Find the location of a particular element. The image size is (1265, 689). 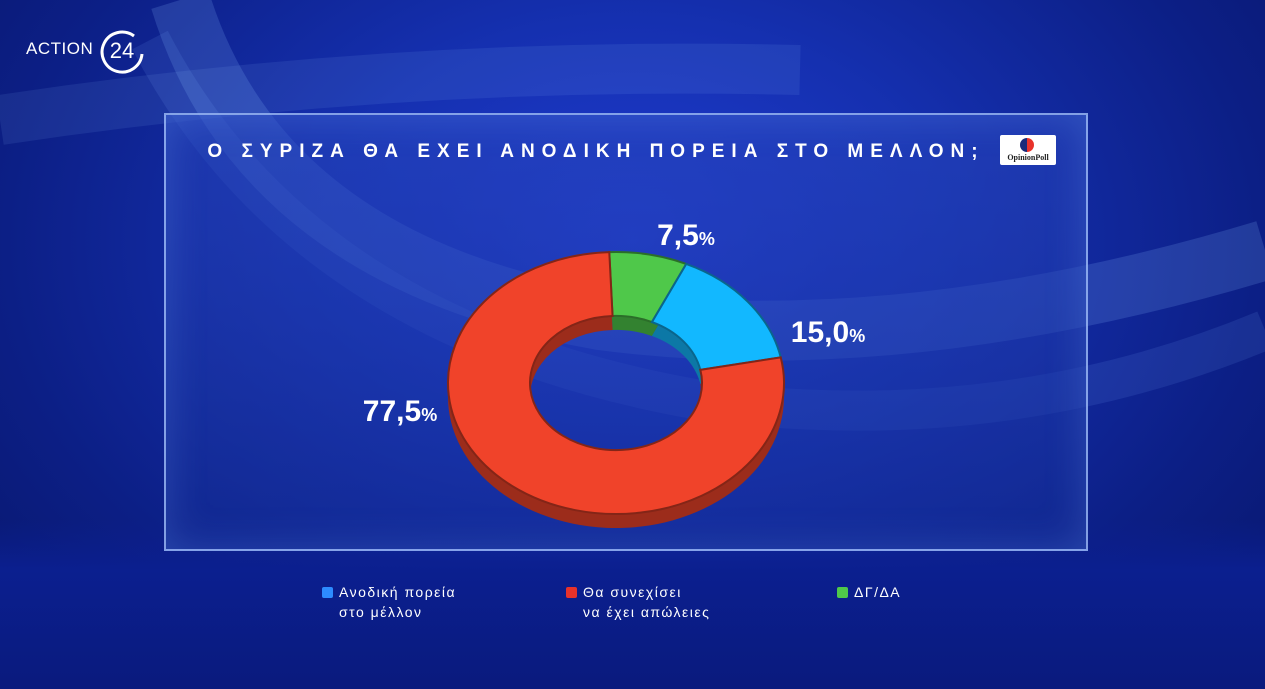

opinionpoll-logo: OpinionPoll is located at coordinates (1028, 150).